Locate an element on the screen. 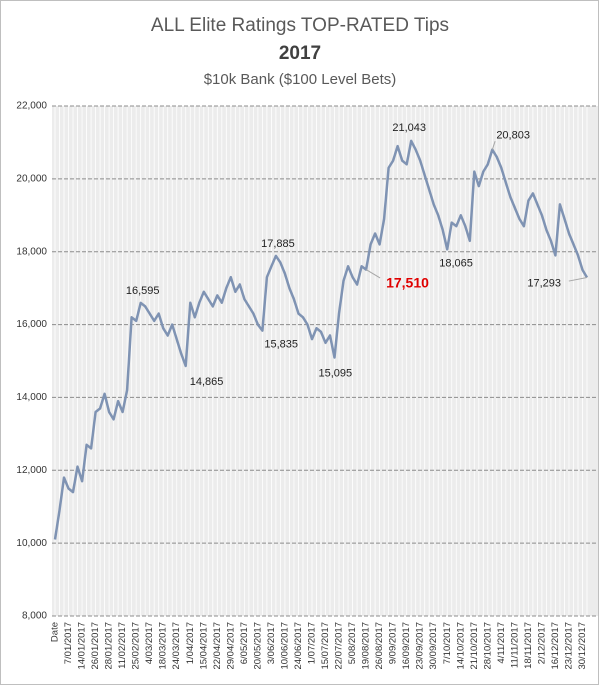 The width and height of the screenshot is (599, 685). x-tick-label: Date is located at coordinates (55, 632).